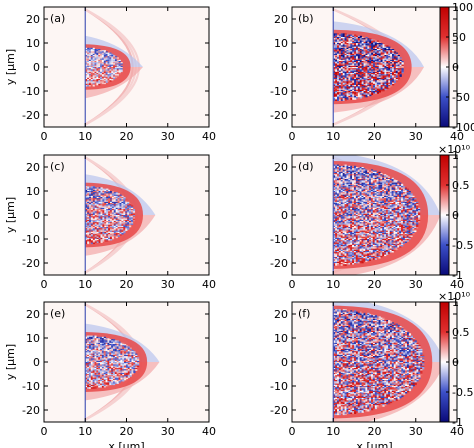 This screenshot has height=448, width=474. What do you see at coordinates (57, 313) in the screenshot?
I see `panel-label: (e)` at bounding box center [57, 313].